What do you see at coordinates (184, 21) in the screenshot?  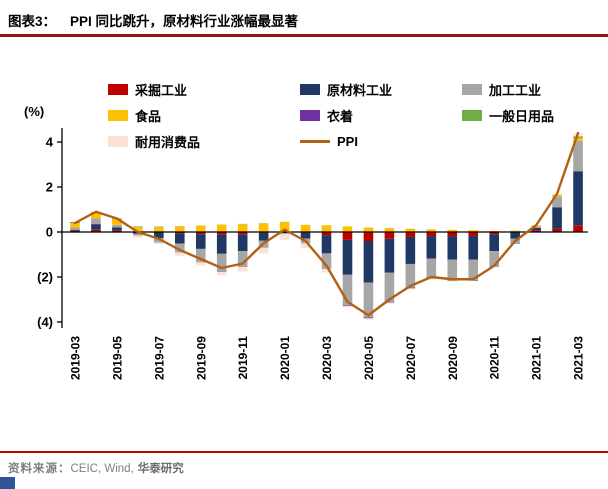 I see `page-title: PPI 同比跳升，原材料行业涨幅最显著` at bounding box center [184, 21].